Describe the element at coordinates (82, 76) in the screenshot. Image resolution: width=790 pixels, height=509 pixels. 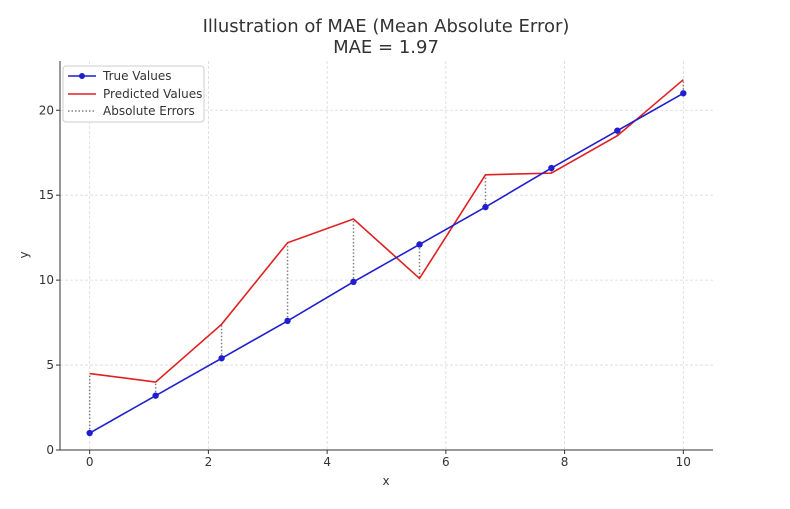
I see `legend-true-marker` at that location.